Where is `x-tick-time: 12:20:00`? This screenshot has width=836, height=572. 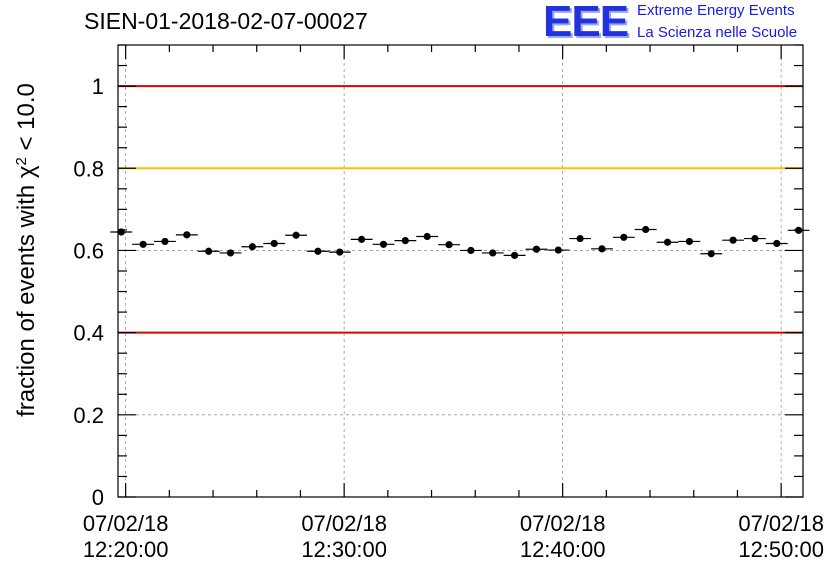 x-tick-time: 12:20:00 is located at coordinates (126, 549).